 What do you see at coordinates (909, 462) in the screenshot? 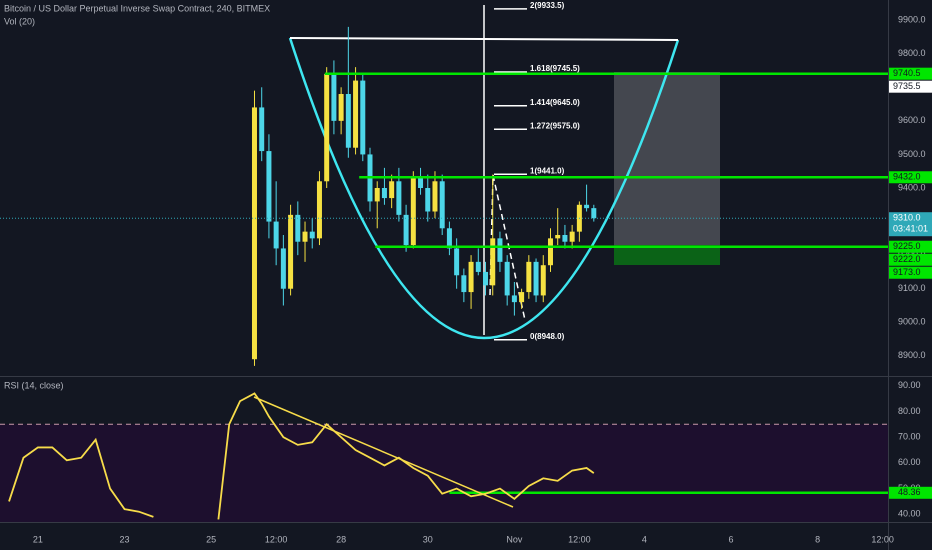
I see `y-tick-label: 60.00` at bounding box center [909, 462].